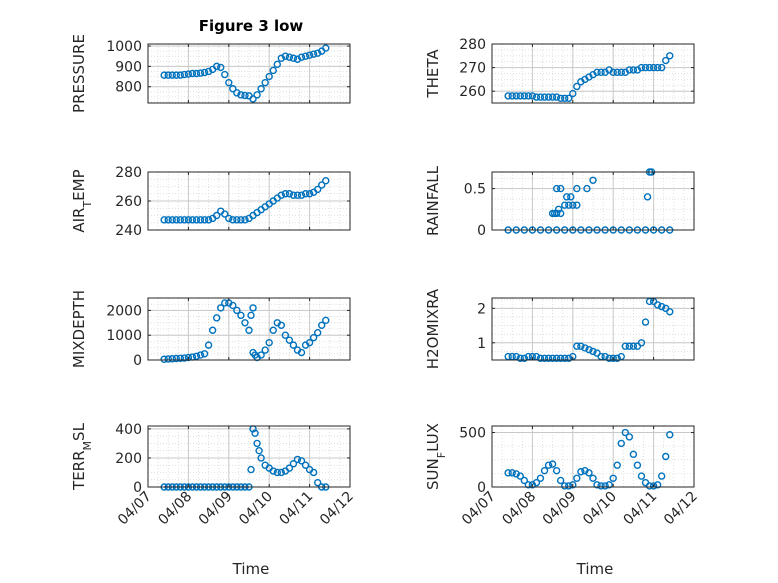 Image resolution: width=778 pixels, height=583 pixels. I want to click on panel-4-axes-frame, so click(593, 201).